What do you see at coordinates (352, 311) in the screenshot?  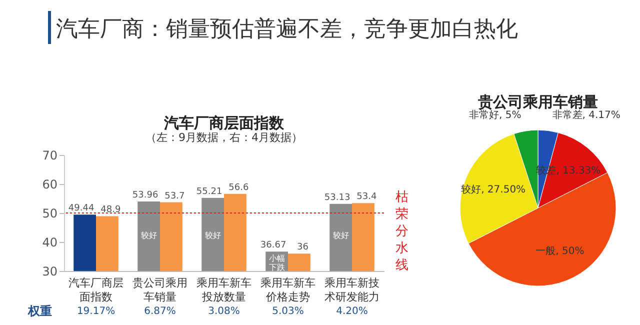 I see `text: 4.20%` at bounding box center [352, 311].